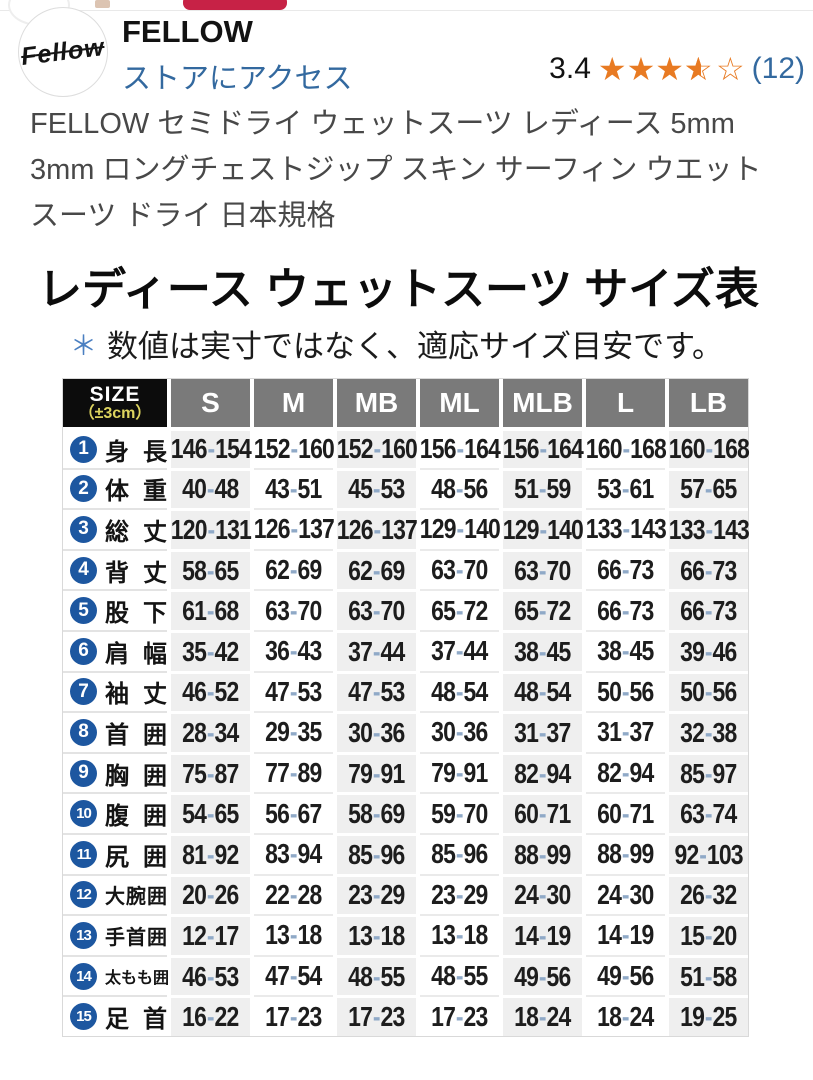 The image size is (813, 1080). What do you see at coordinates (210, 854) in the screenshot?
I see `size-range: 81-92` at bounding box center [210, 854].